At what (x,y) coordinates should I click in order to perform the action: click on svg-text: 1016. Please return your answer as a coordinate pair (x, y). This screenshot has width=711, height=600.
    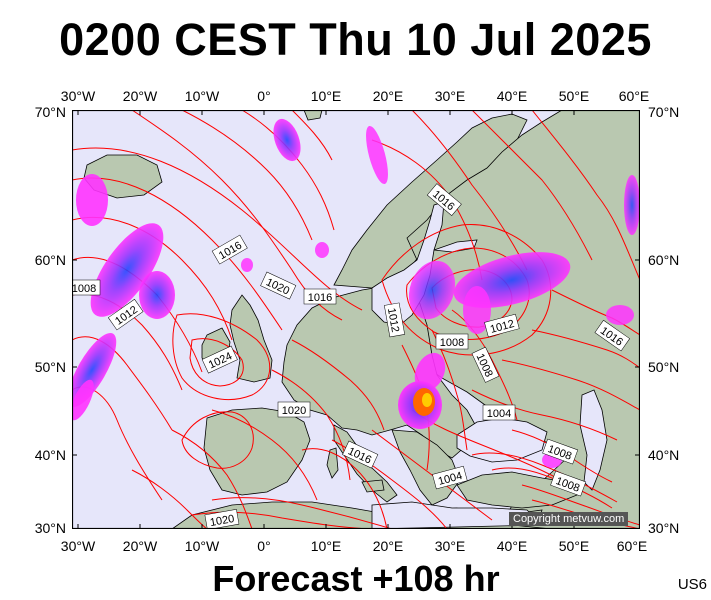
    Looking at the image, I should click on (320, 298).